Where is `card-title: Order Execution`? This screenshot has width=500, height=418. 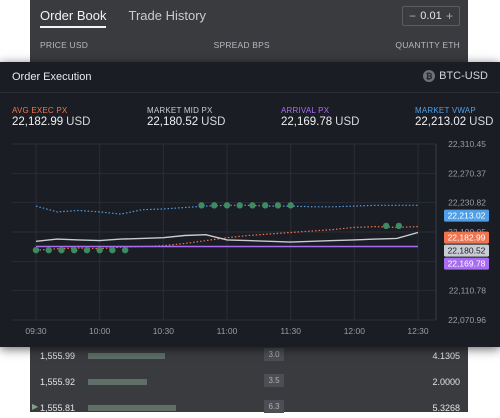
card-title: Order Execution is located at coordinates (52, 77).